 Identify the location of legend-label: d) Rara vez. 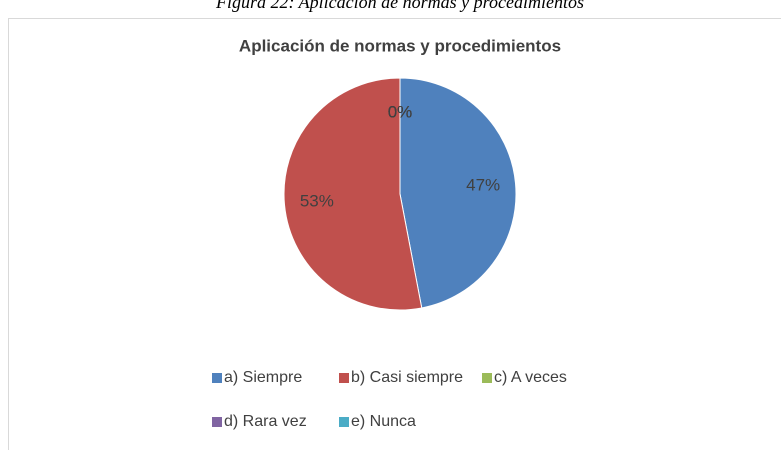
(265, 421).